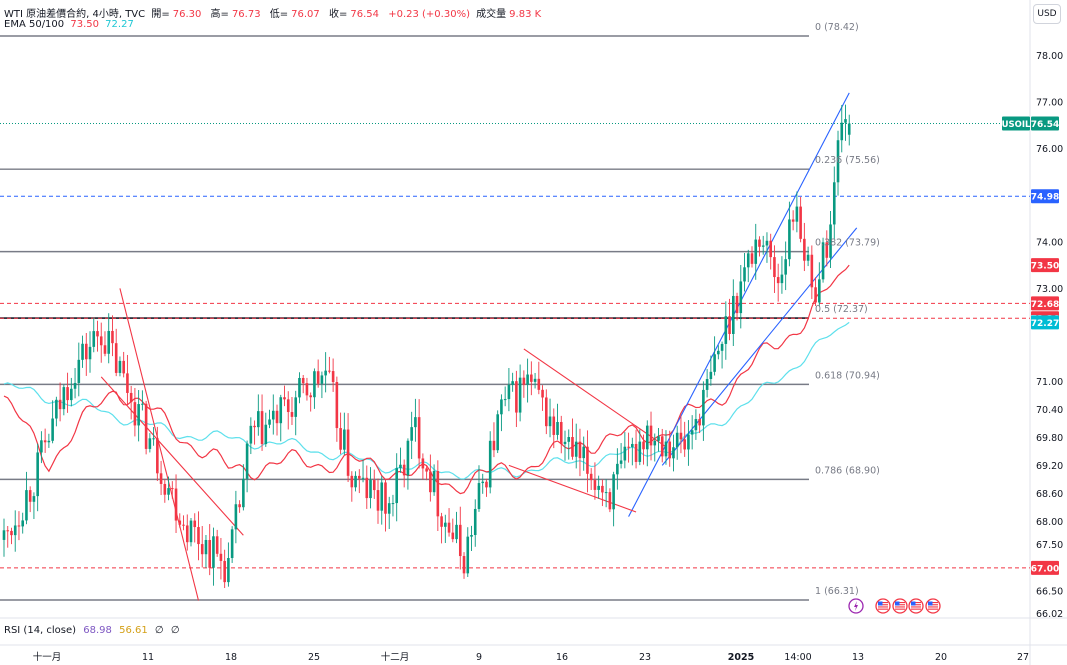 The width and height of the screenshot is (1067, 665). Describe the element at coordinates (1049, 466) in the screenshot. I see `y-axis-tick-label: 69.20` at that location.